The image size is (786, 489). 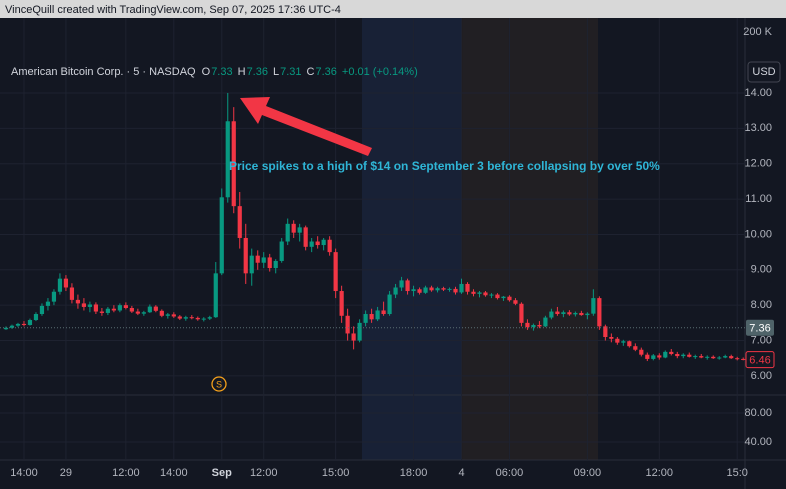 What do you see at coordinates (736, 473) in the screenshot?
I see `x-tick-label: 15:0` at bounding box center [736, 473].